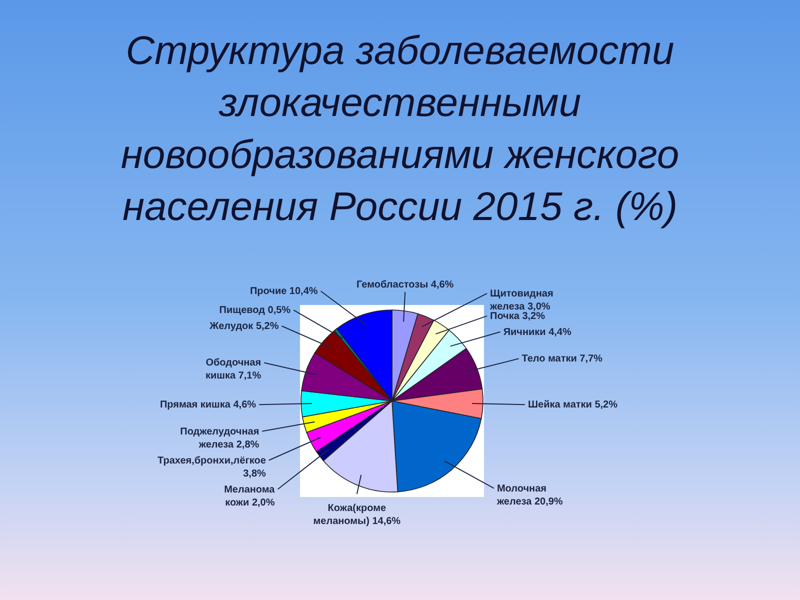 Image resolution: width=800 pixels, height=600 pixels. Describe the element at coordinates (284, 292) in the screenshot. I see `slice-label: Прочие 10,4%` at that location.